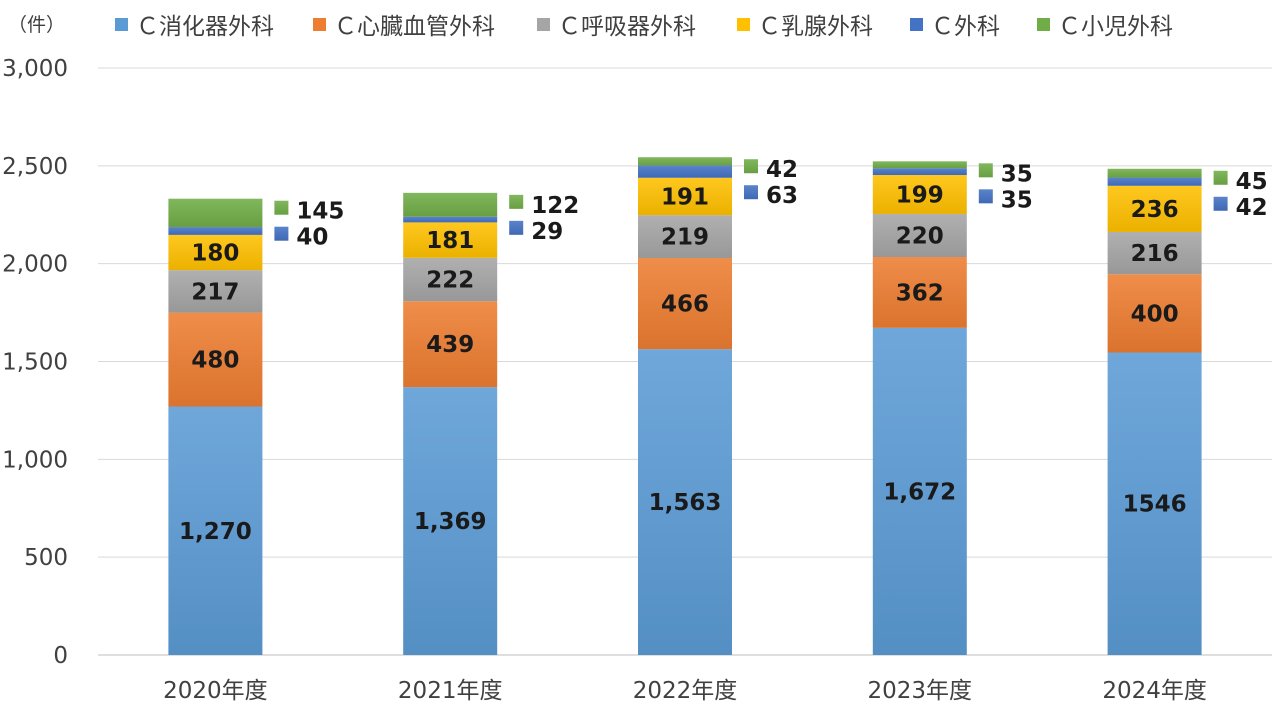 The height and width of the screenshot is (720, 1280). I want to click on y-tick-label: 3,000, so click(35, 69).